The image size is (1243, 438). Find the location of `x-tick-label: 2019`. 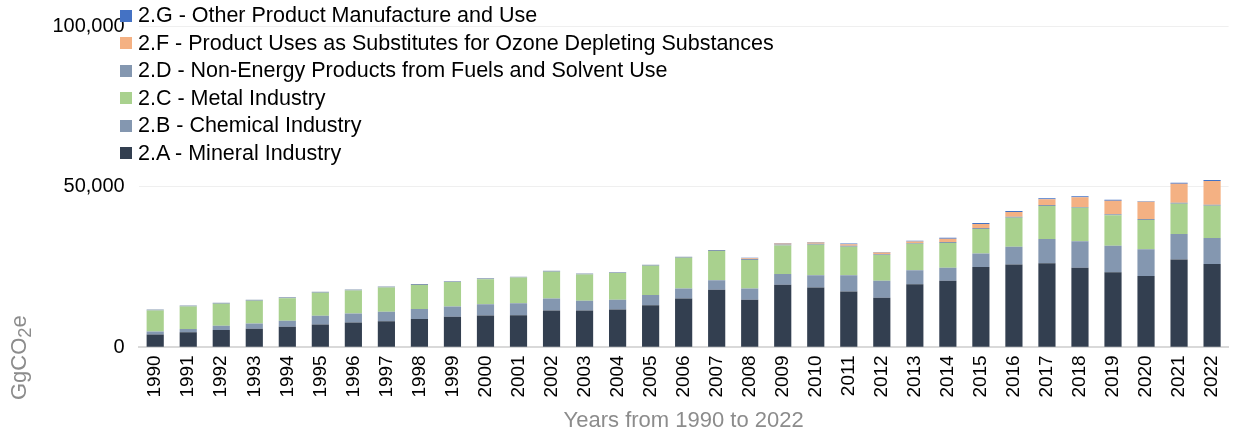

x-tick-label: 2019 is located at coordinates (1112, 376).